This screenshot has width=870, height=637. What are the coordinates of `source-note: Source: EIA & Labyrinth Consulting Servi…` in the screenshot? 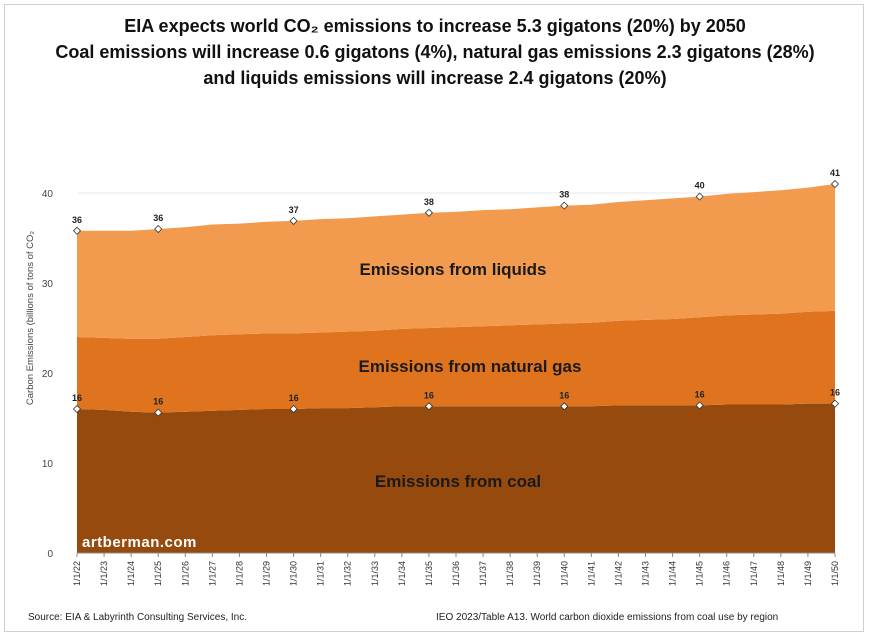 It's located at (137, 617).